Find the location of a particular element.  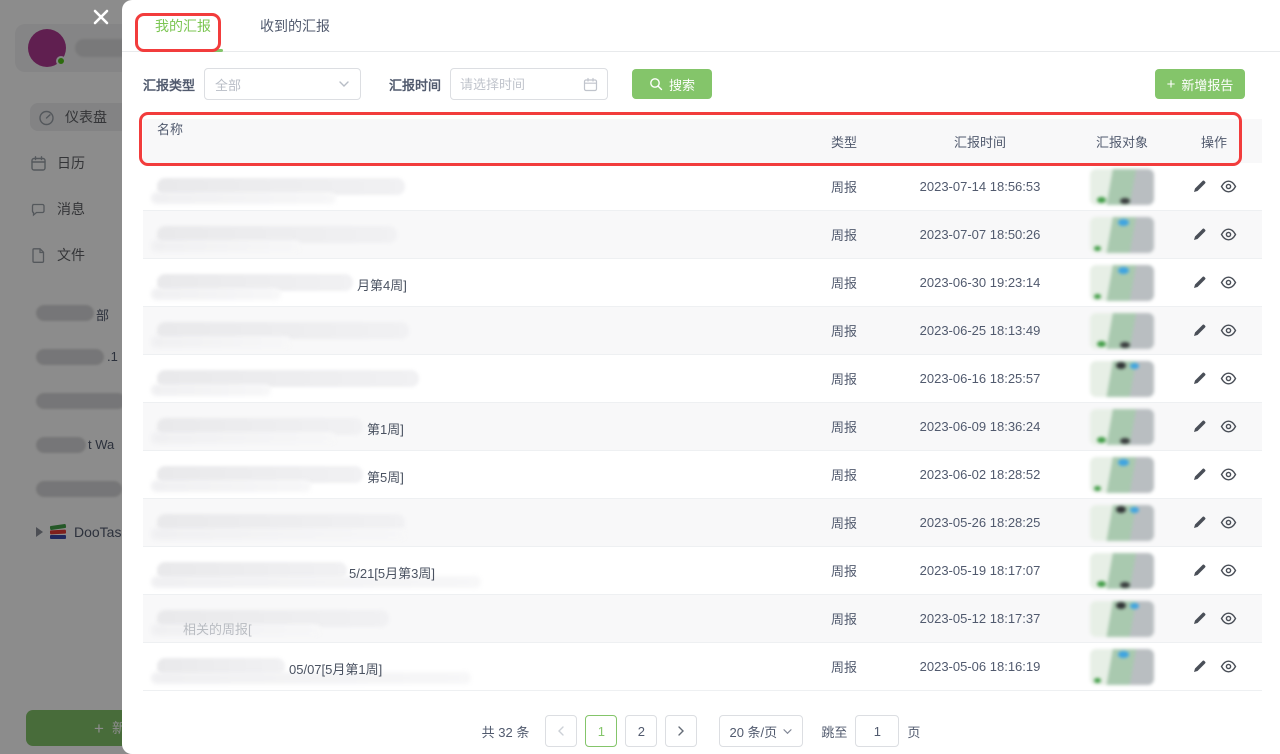

table-row: 第5周] 周报 2023-06-02 18:28:52 is located at coordinates (702, 475).